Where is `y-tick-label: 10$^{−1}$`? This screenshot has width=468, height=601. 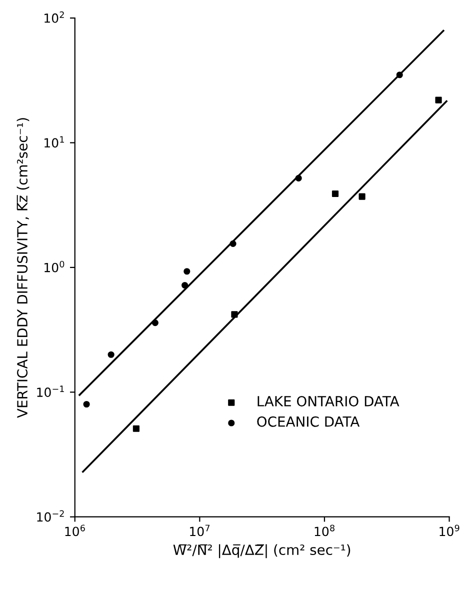 y-tick-label: 10$^{−1}$ is located at coordinates (50, 391).